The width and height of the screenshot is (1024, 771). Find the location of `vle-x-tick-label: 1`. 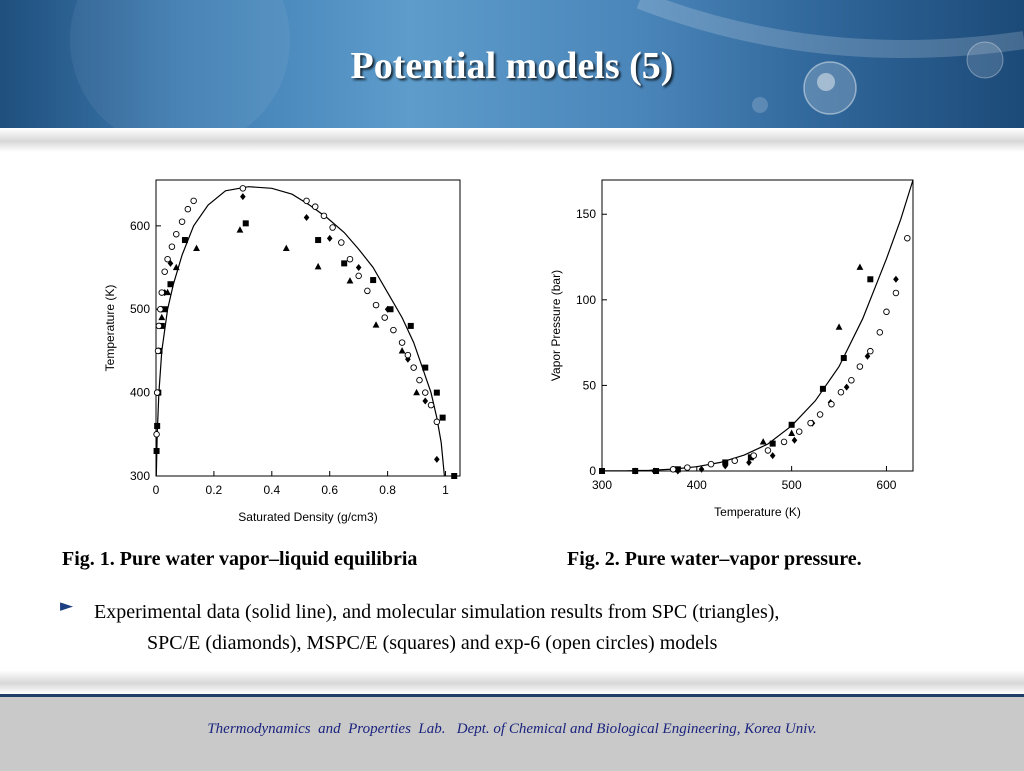

vle-x-tick-label: 1 is located at coordinates (445, 490).